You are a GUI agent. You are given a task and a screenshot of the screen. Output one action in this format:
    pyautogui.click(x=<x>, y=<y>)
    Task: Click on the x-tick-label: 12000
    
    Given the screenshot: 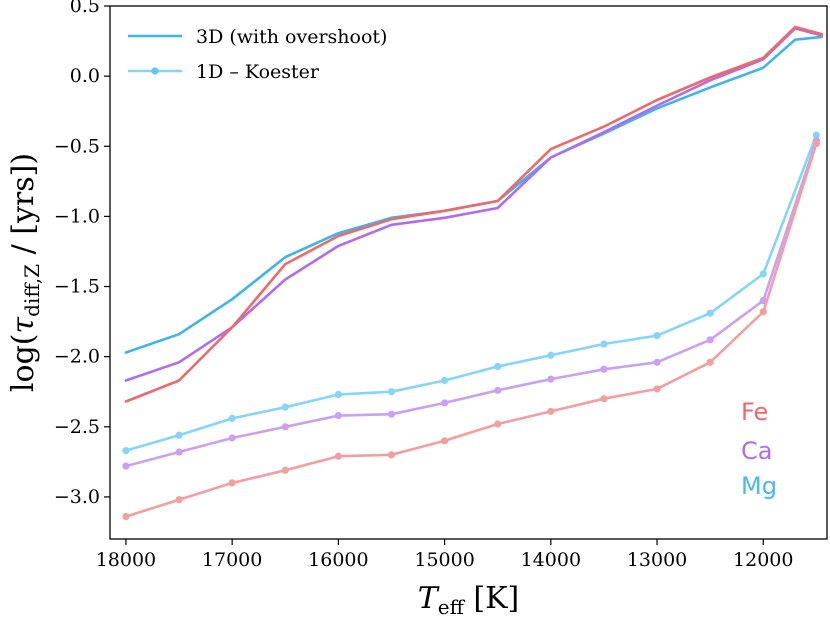 What is the action you would take?
    pyautogui.click(x=763, y=560)
    